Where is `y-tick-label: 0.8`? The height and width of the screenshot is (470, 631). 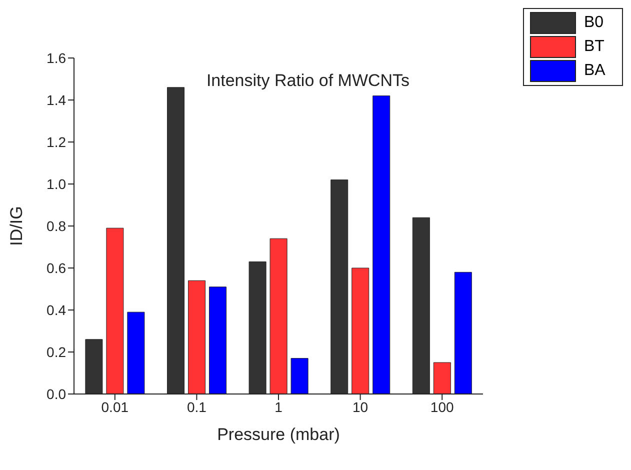 y-tick-label: 0.8 is located at coordinates (56, 226).